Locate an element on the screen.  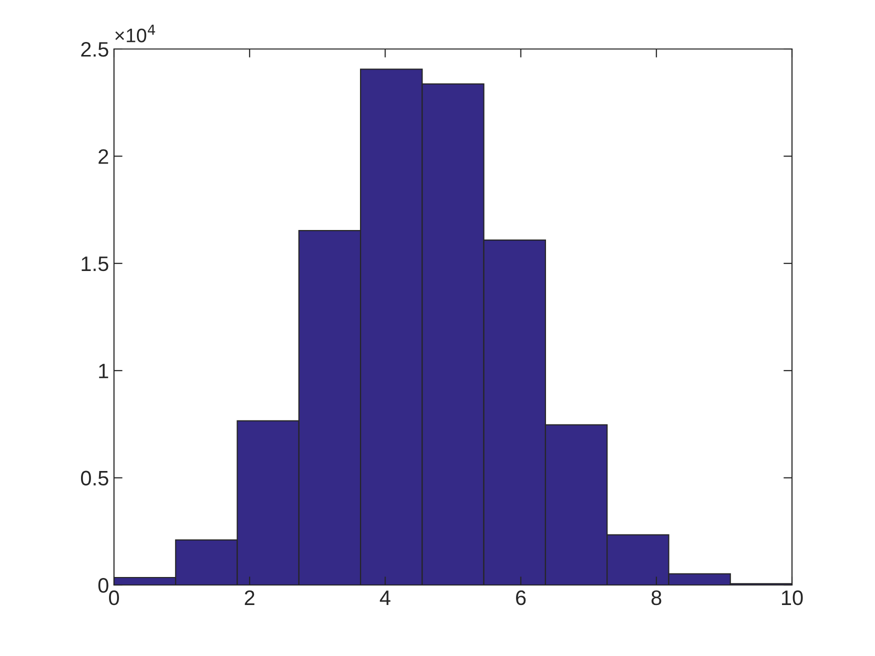
y-tick-label: 1.5 is located at coordinates (95, 264).